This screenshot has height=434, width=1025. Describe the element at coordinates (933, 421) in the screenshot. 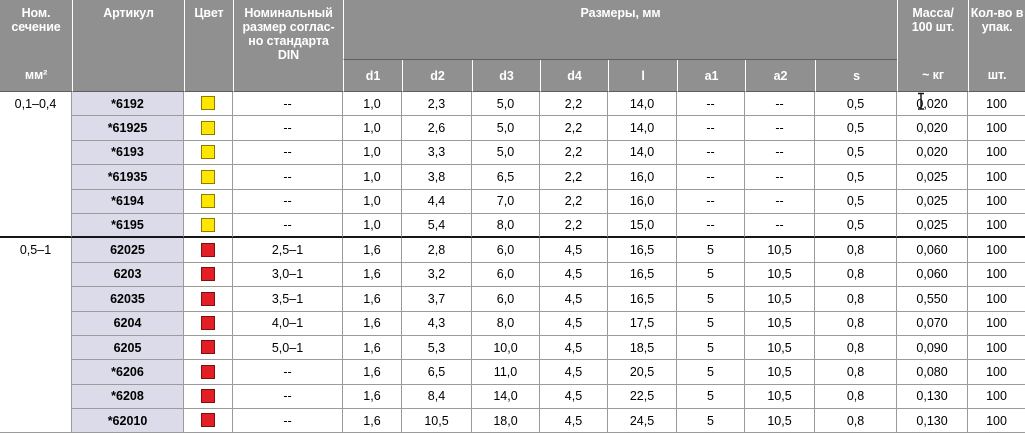

I see `mass-cell: 0,130` at that location.